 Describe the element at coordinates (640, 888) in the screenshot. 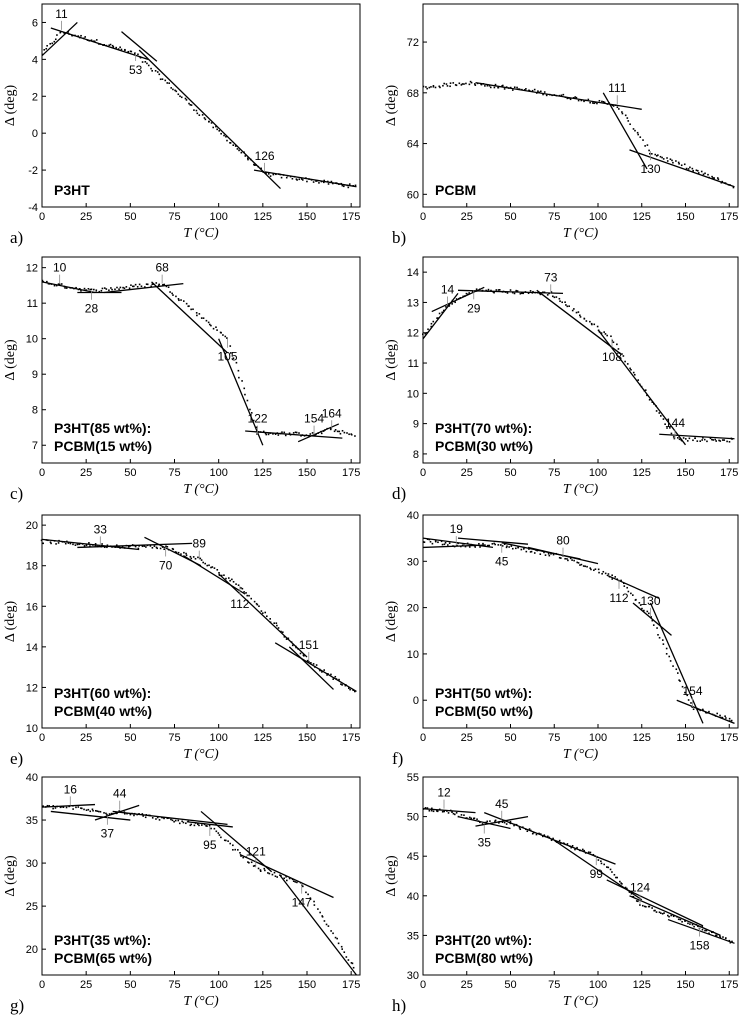

I see `transition-temperature-label: 124` at that location.